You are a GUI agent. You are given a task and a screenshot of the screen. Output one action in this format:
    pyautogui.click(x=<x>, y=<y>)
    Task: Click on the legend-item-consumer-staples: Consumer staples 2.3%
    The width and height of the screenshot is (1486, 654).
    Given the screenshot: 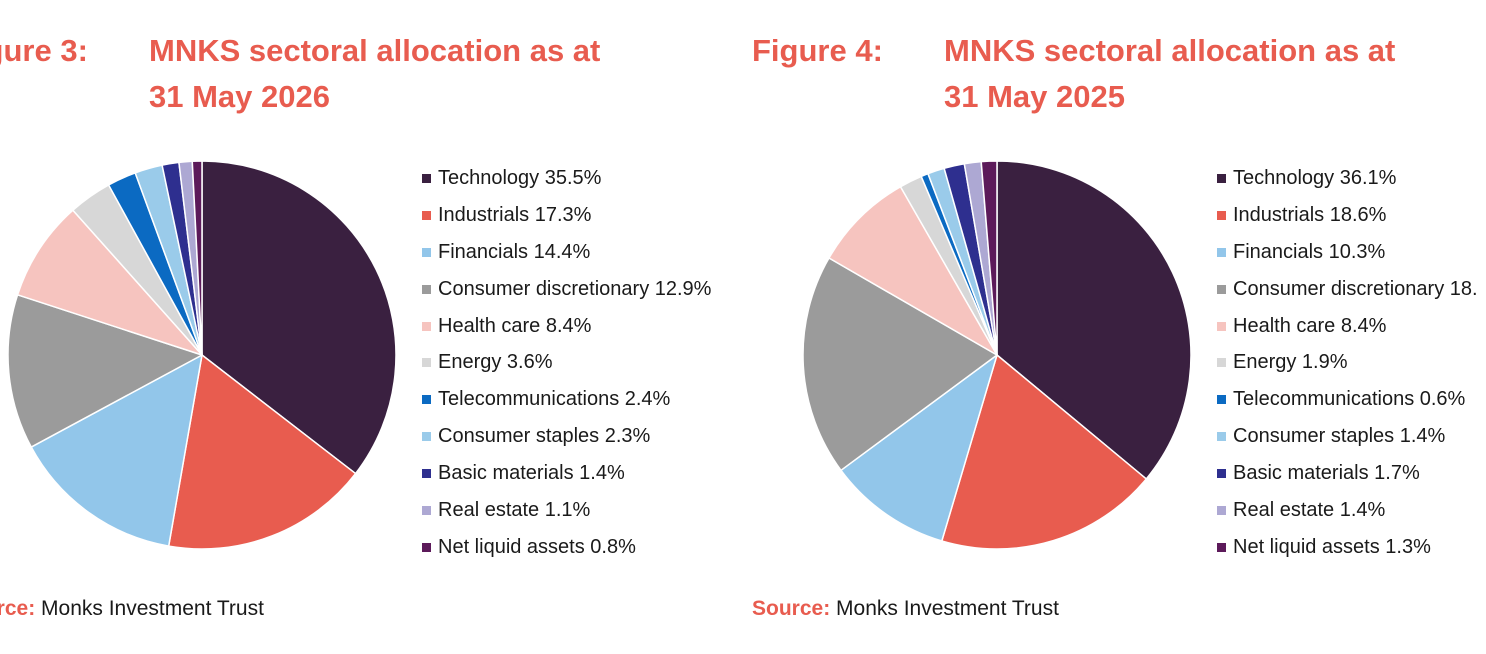 What is the action you would take?
    pyautogui.click(x=566, y=436)
    